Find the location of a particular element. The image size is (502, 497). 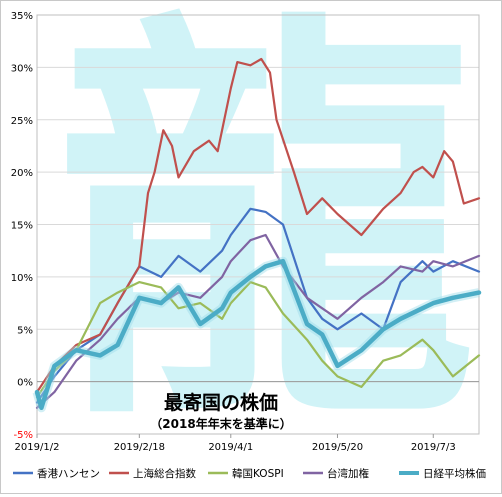

legend-item: 上海総合指数 is located at coordinates (152, 473).